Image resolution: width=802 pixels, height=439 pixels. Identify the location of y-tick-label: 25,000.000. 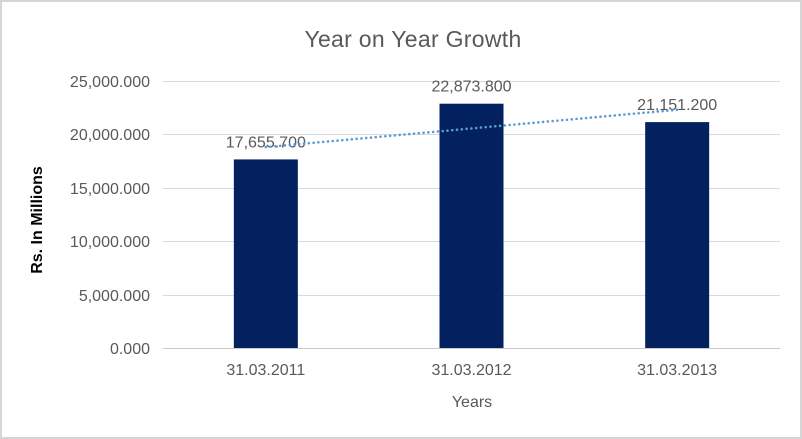
(110, 82).